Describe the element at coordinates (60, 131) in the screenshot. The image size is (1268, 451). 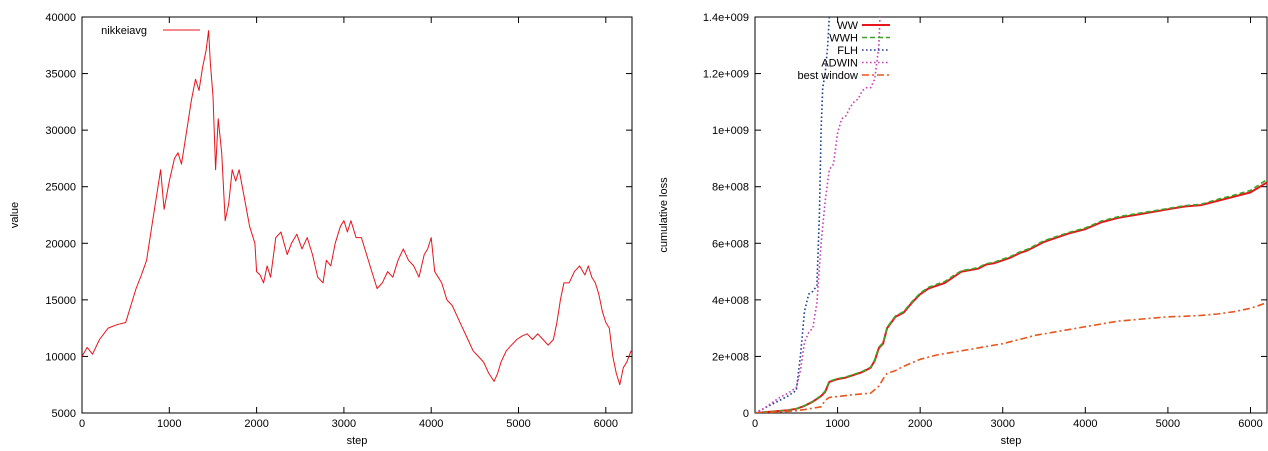
I see `y-tick-label: 30000` at that location.